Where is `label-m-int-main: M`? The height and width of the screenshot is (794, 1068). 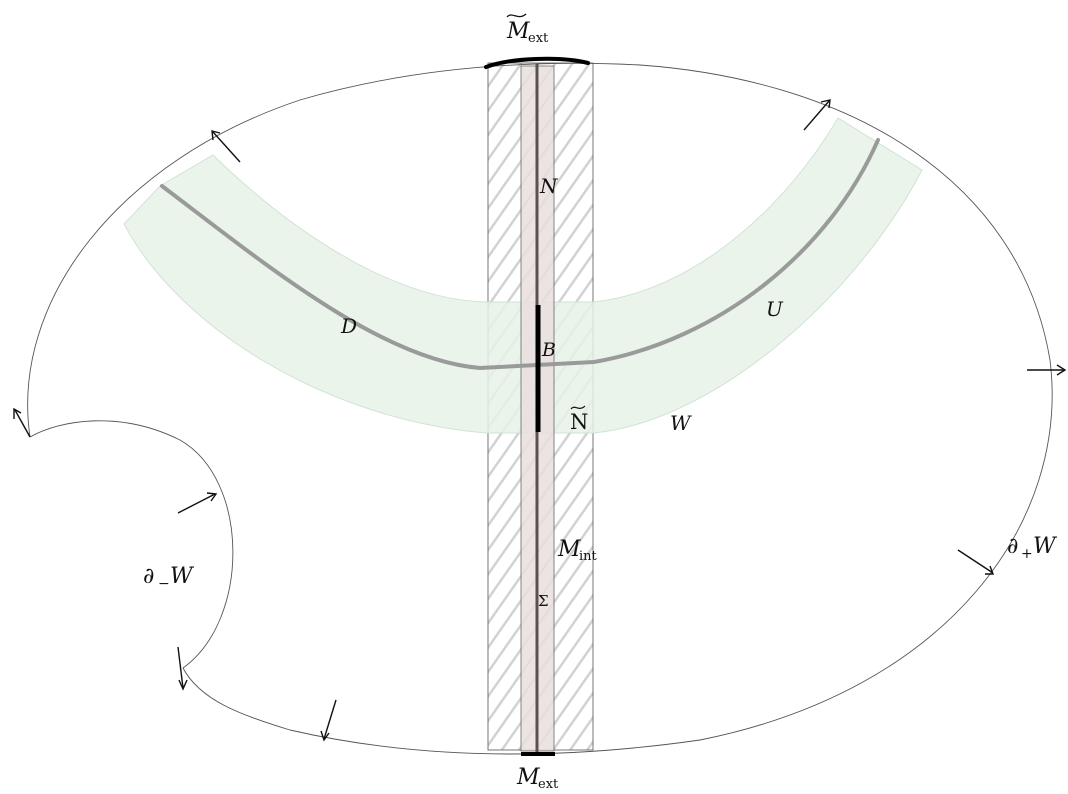 label-m-int-main: M is located at coordinates (569, 549).